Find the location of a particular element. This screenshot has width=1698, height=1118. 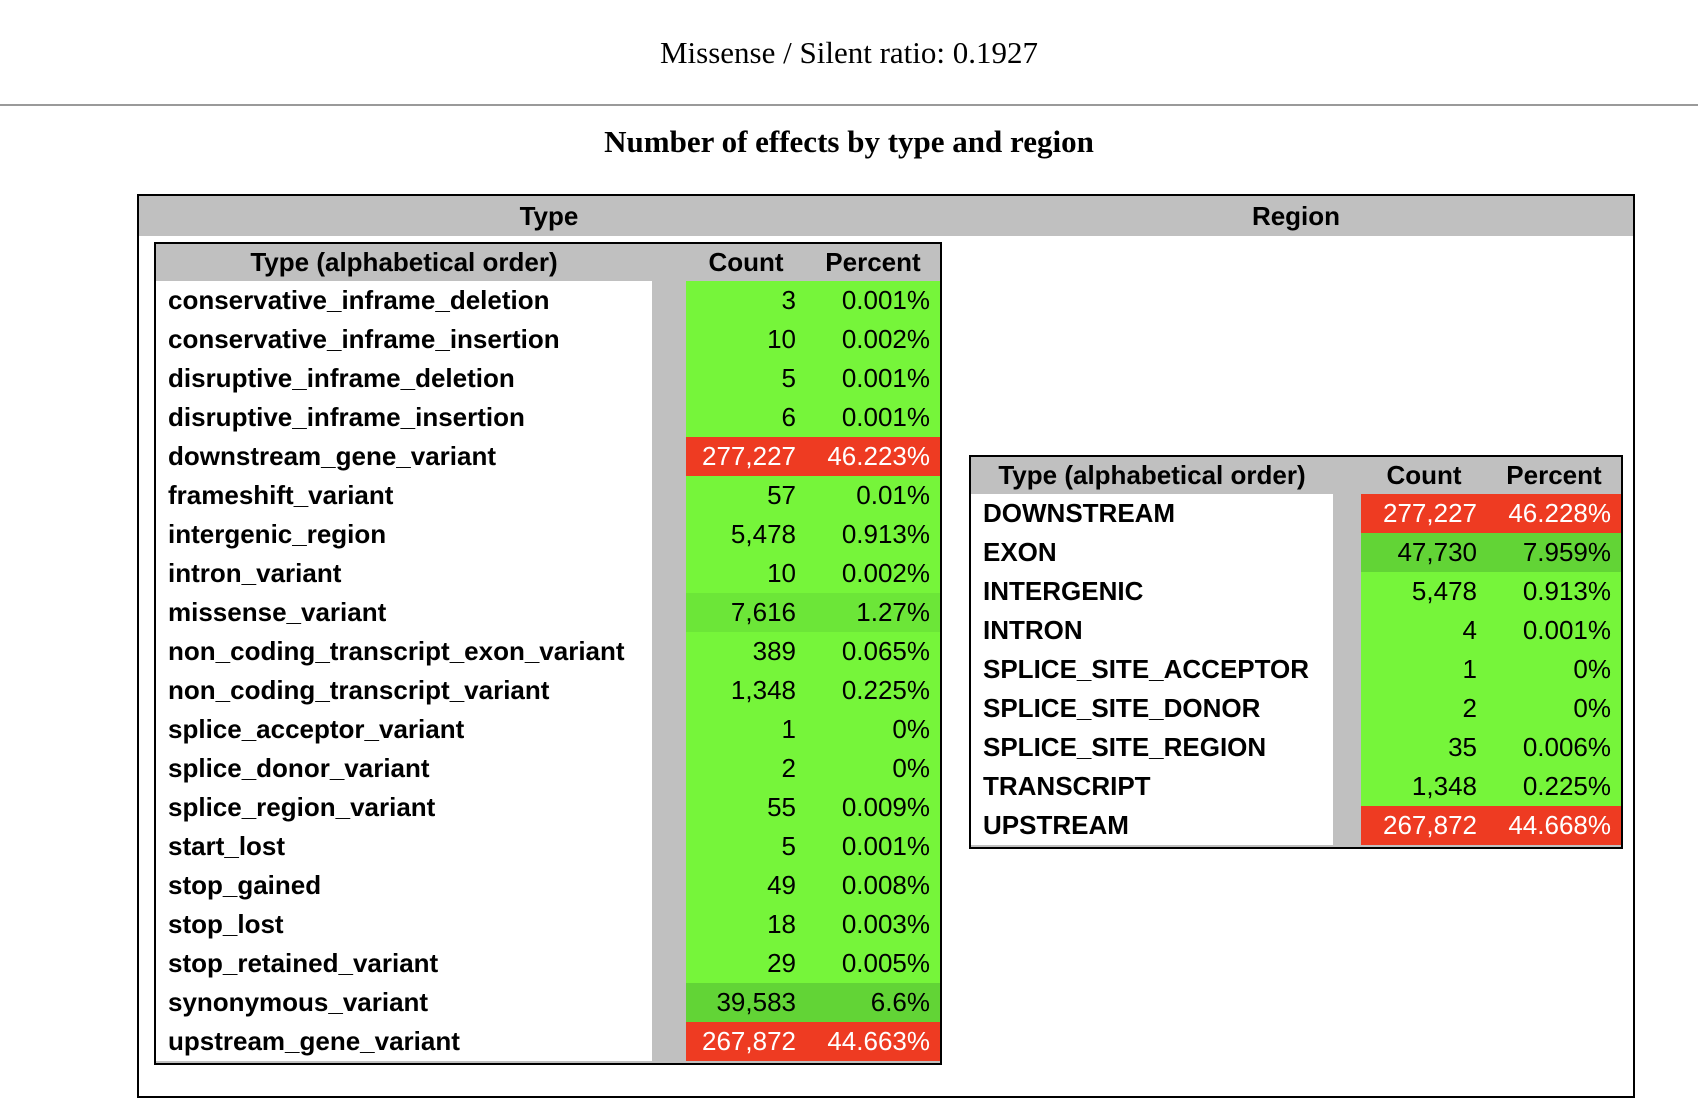

row-percent: 6.6% is located at coordinates (873, 1002).